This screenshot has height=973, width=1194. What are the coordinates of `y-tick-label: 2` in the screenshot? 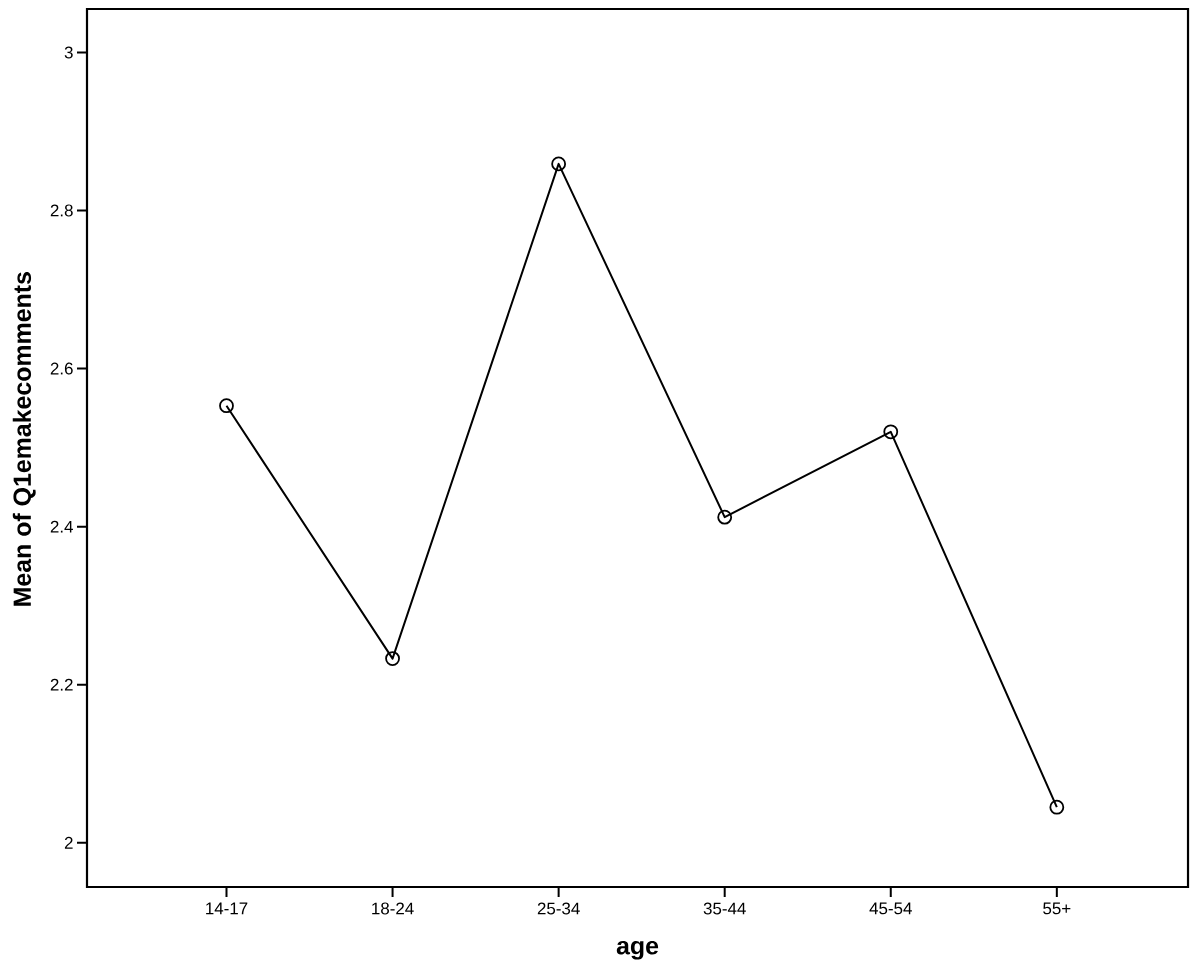 It's located at (68, 842).